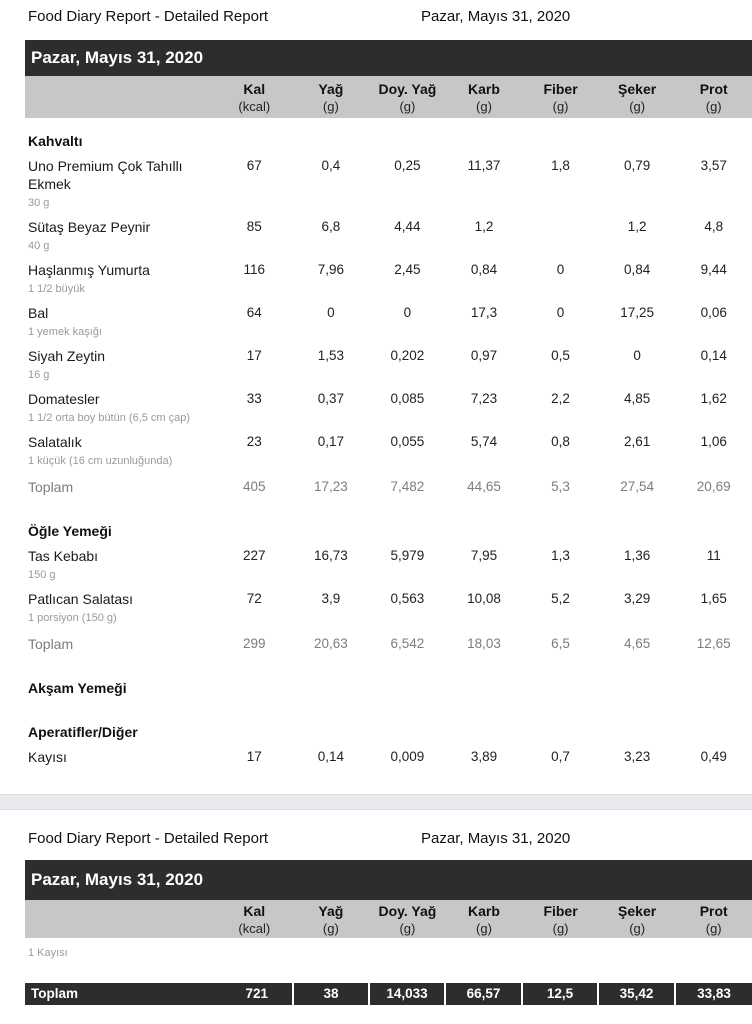  What do you see at coordinates (77, 688) in the screenshot?
I see `section-title-aksam-yemegi: Akşam Yemeği` at bounding box center [77, 688].